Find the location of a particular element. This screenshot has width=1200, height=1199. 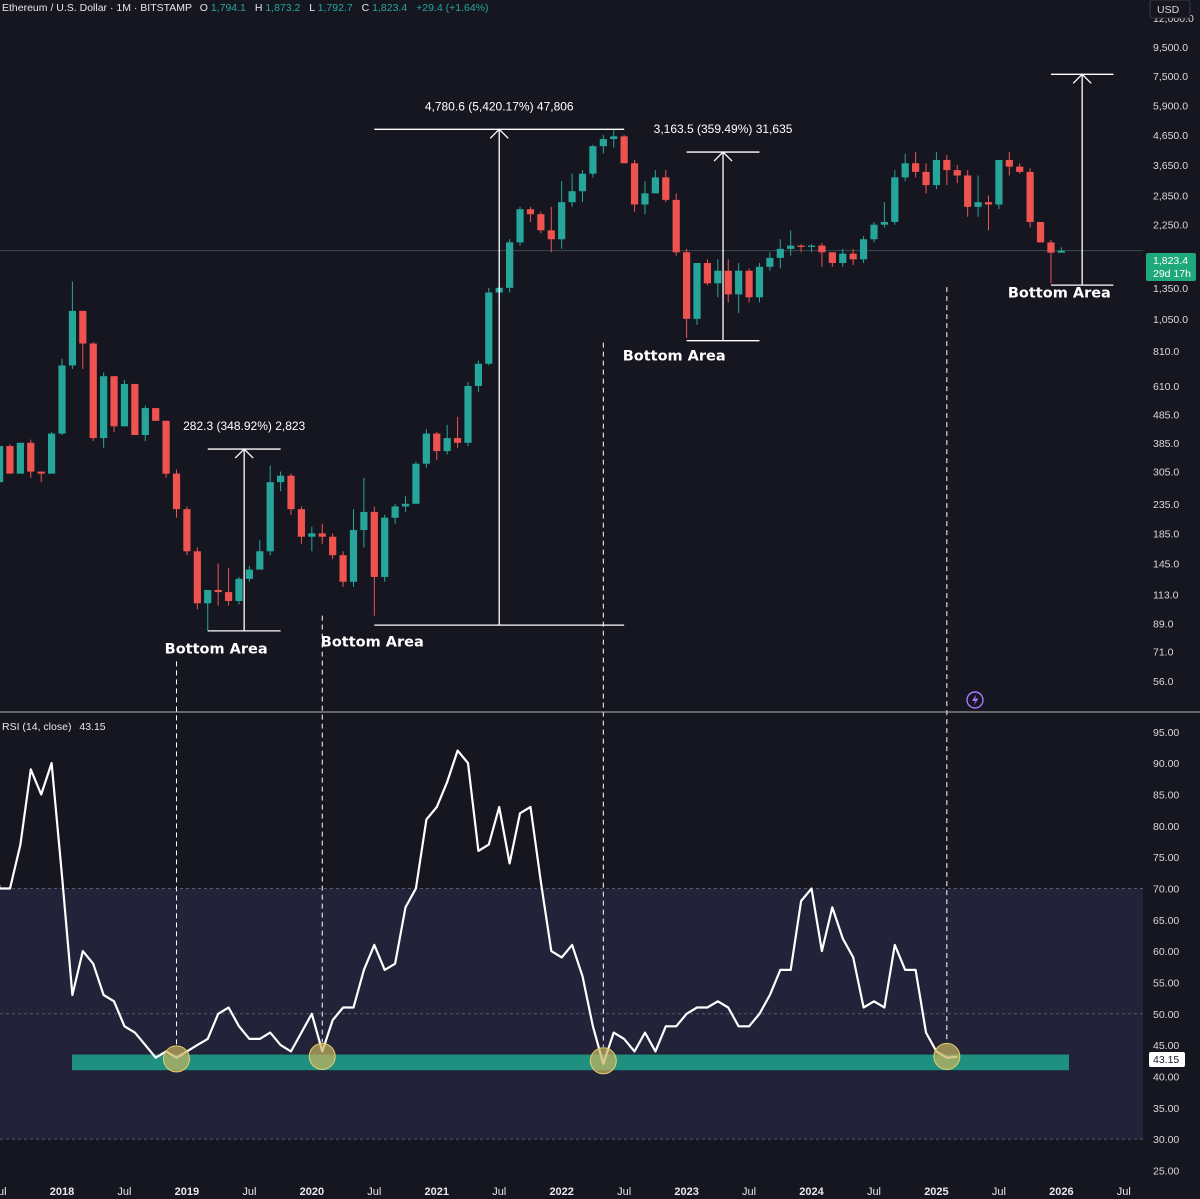

range-label: 3,163.5 (359.49%) 31,635 is located at coordinates (723, 129).